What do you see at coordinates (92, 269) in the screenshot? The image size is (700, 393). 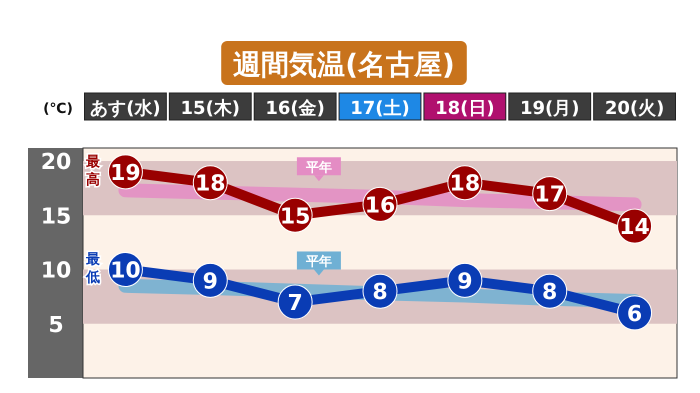 I see `series-label: 最低` at bounding box center [92, 269].